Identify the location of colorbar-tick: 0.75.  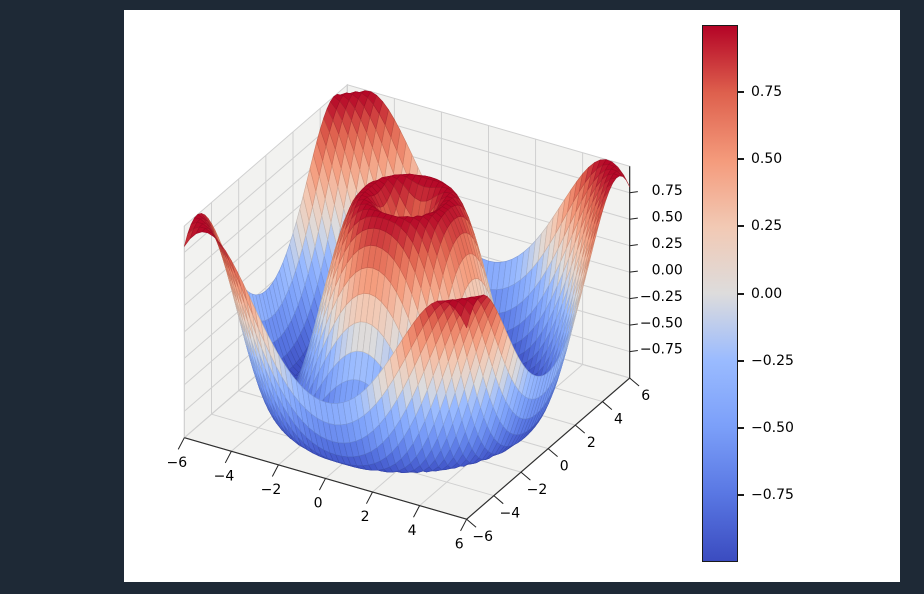
(760, 92).